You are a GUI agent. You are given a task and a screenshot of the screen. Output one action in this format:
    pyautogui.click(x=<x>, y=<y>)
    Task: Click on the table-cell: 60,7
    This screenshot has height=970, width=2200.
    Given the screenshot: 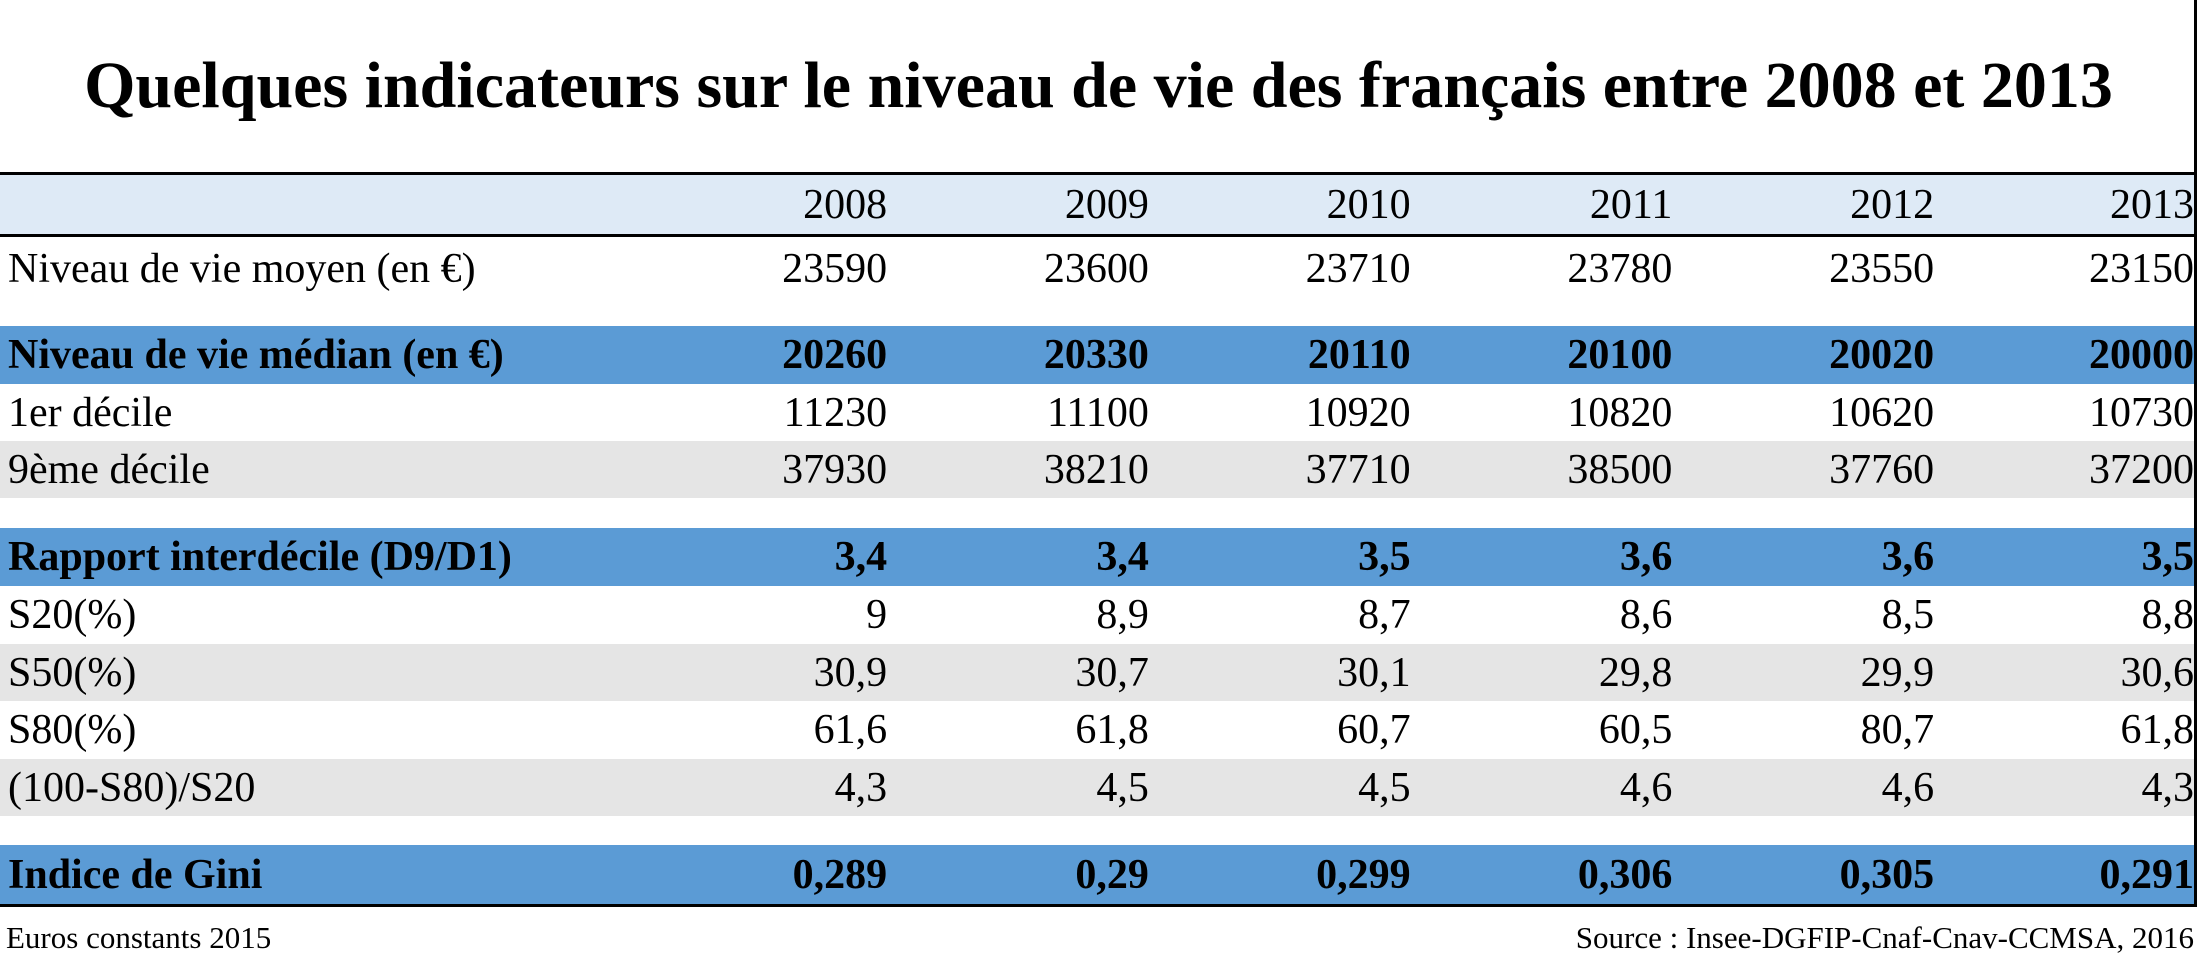 What is the action you would take?
    pyautogui.click(x=1374, y=730)
    